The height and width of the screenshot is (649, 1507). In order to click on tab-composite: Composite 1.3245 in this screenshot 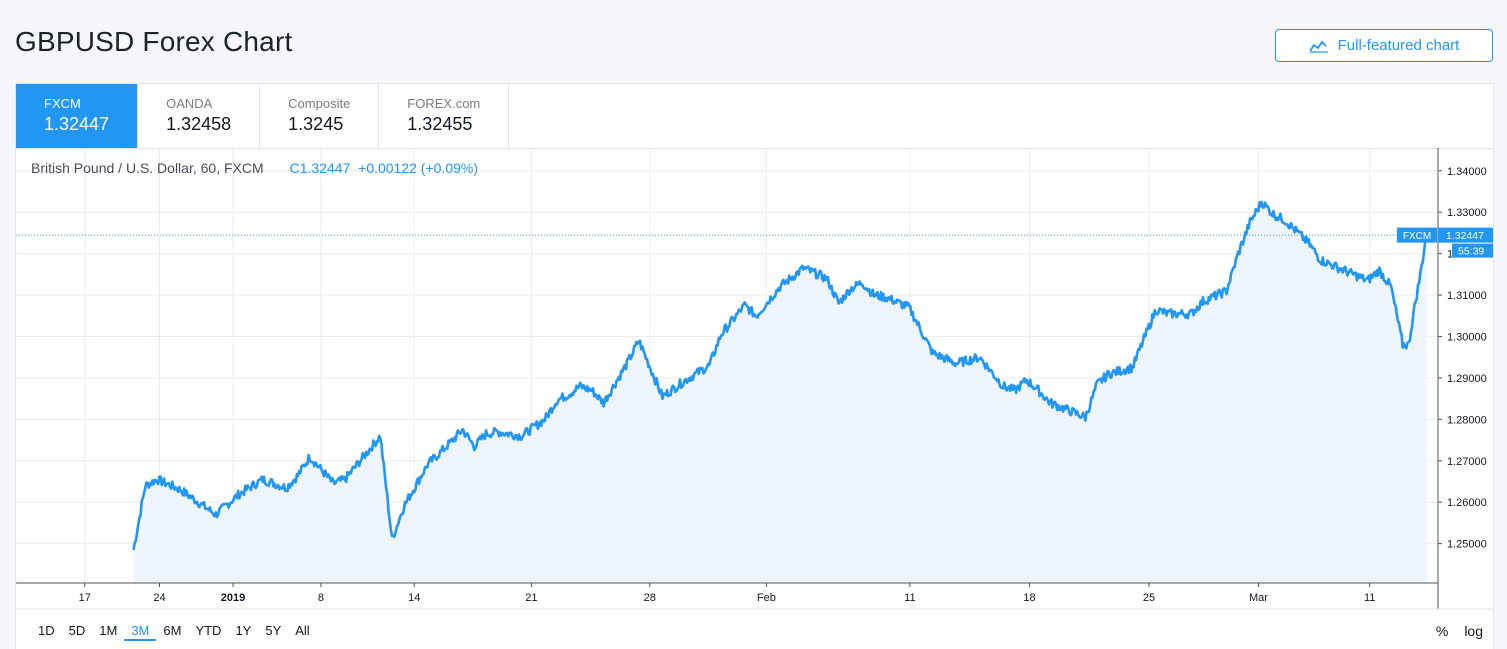, I will do `click(320, 116)`.